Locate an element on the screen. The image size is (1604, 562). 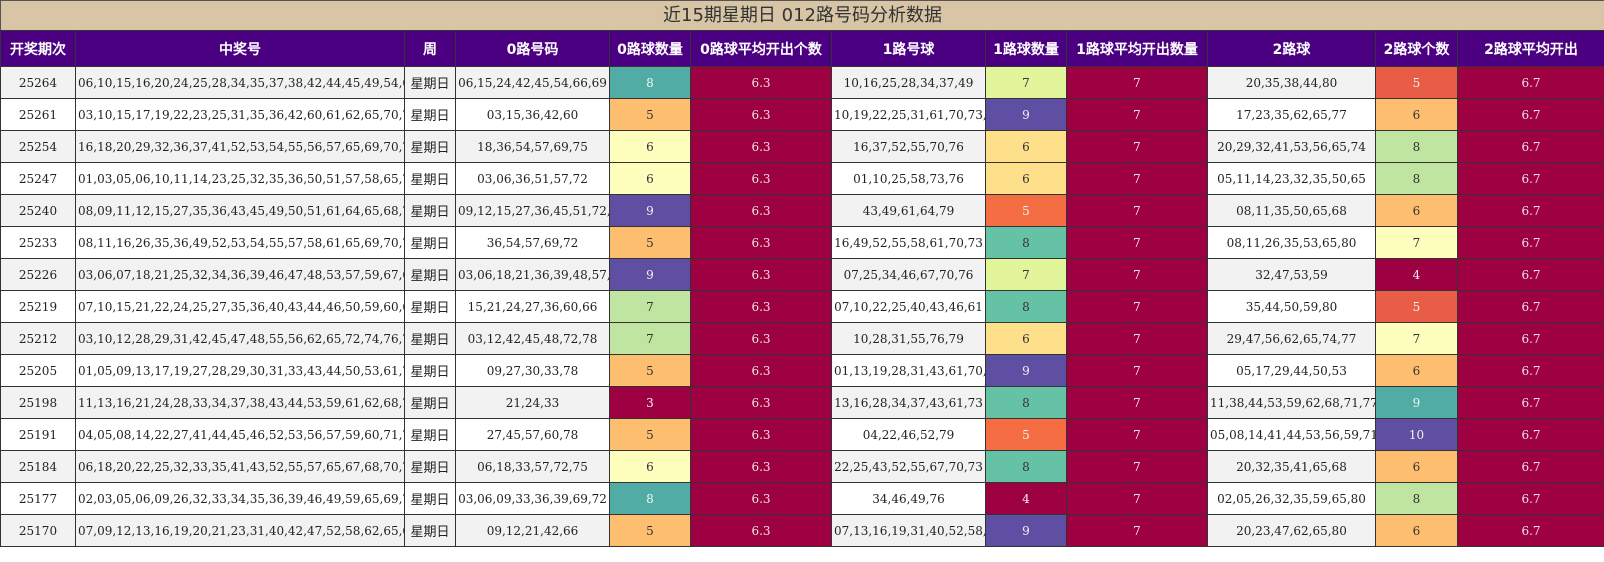
route2-numbers-cell: 02,05,26,32,35,59,65,80 is located at coordinates (1291, 498).